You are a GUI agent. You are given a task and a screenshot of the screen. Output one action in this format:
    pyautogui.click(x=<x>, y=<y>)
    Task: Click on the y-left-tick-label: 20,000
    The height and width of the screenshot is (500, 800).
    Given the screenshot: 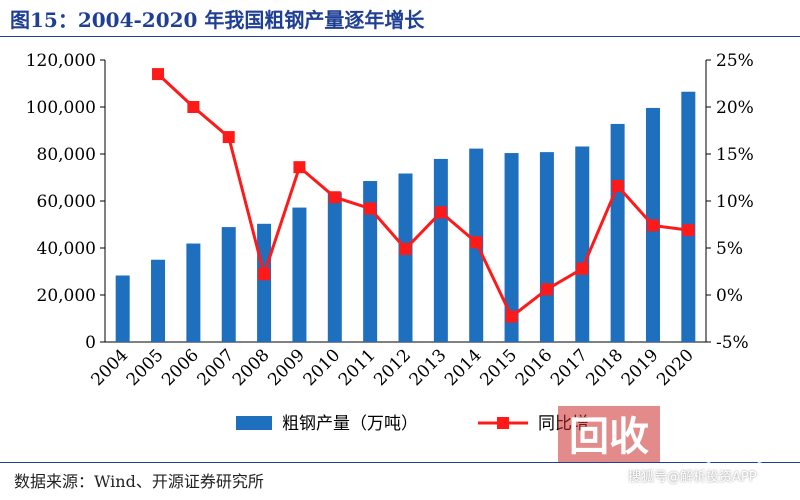 What is the action you would take?
    pyautogui.click(x=66, y=296)
    